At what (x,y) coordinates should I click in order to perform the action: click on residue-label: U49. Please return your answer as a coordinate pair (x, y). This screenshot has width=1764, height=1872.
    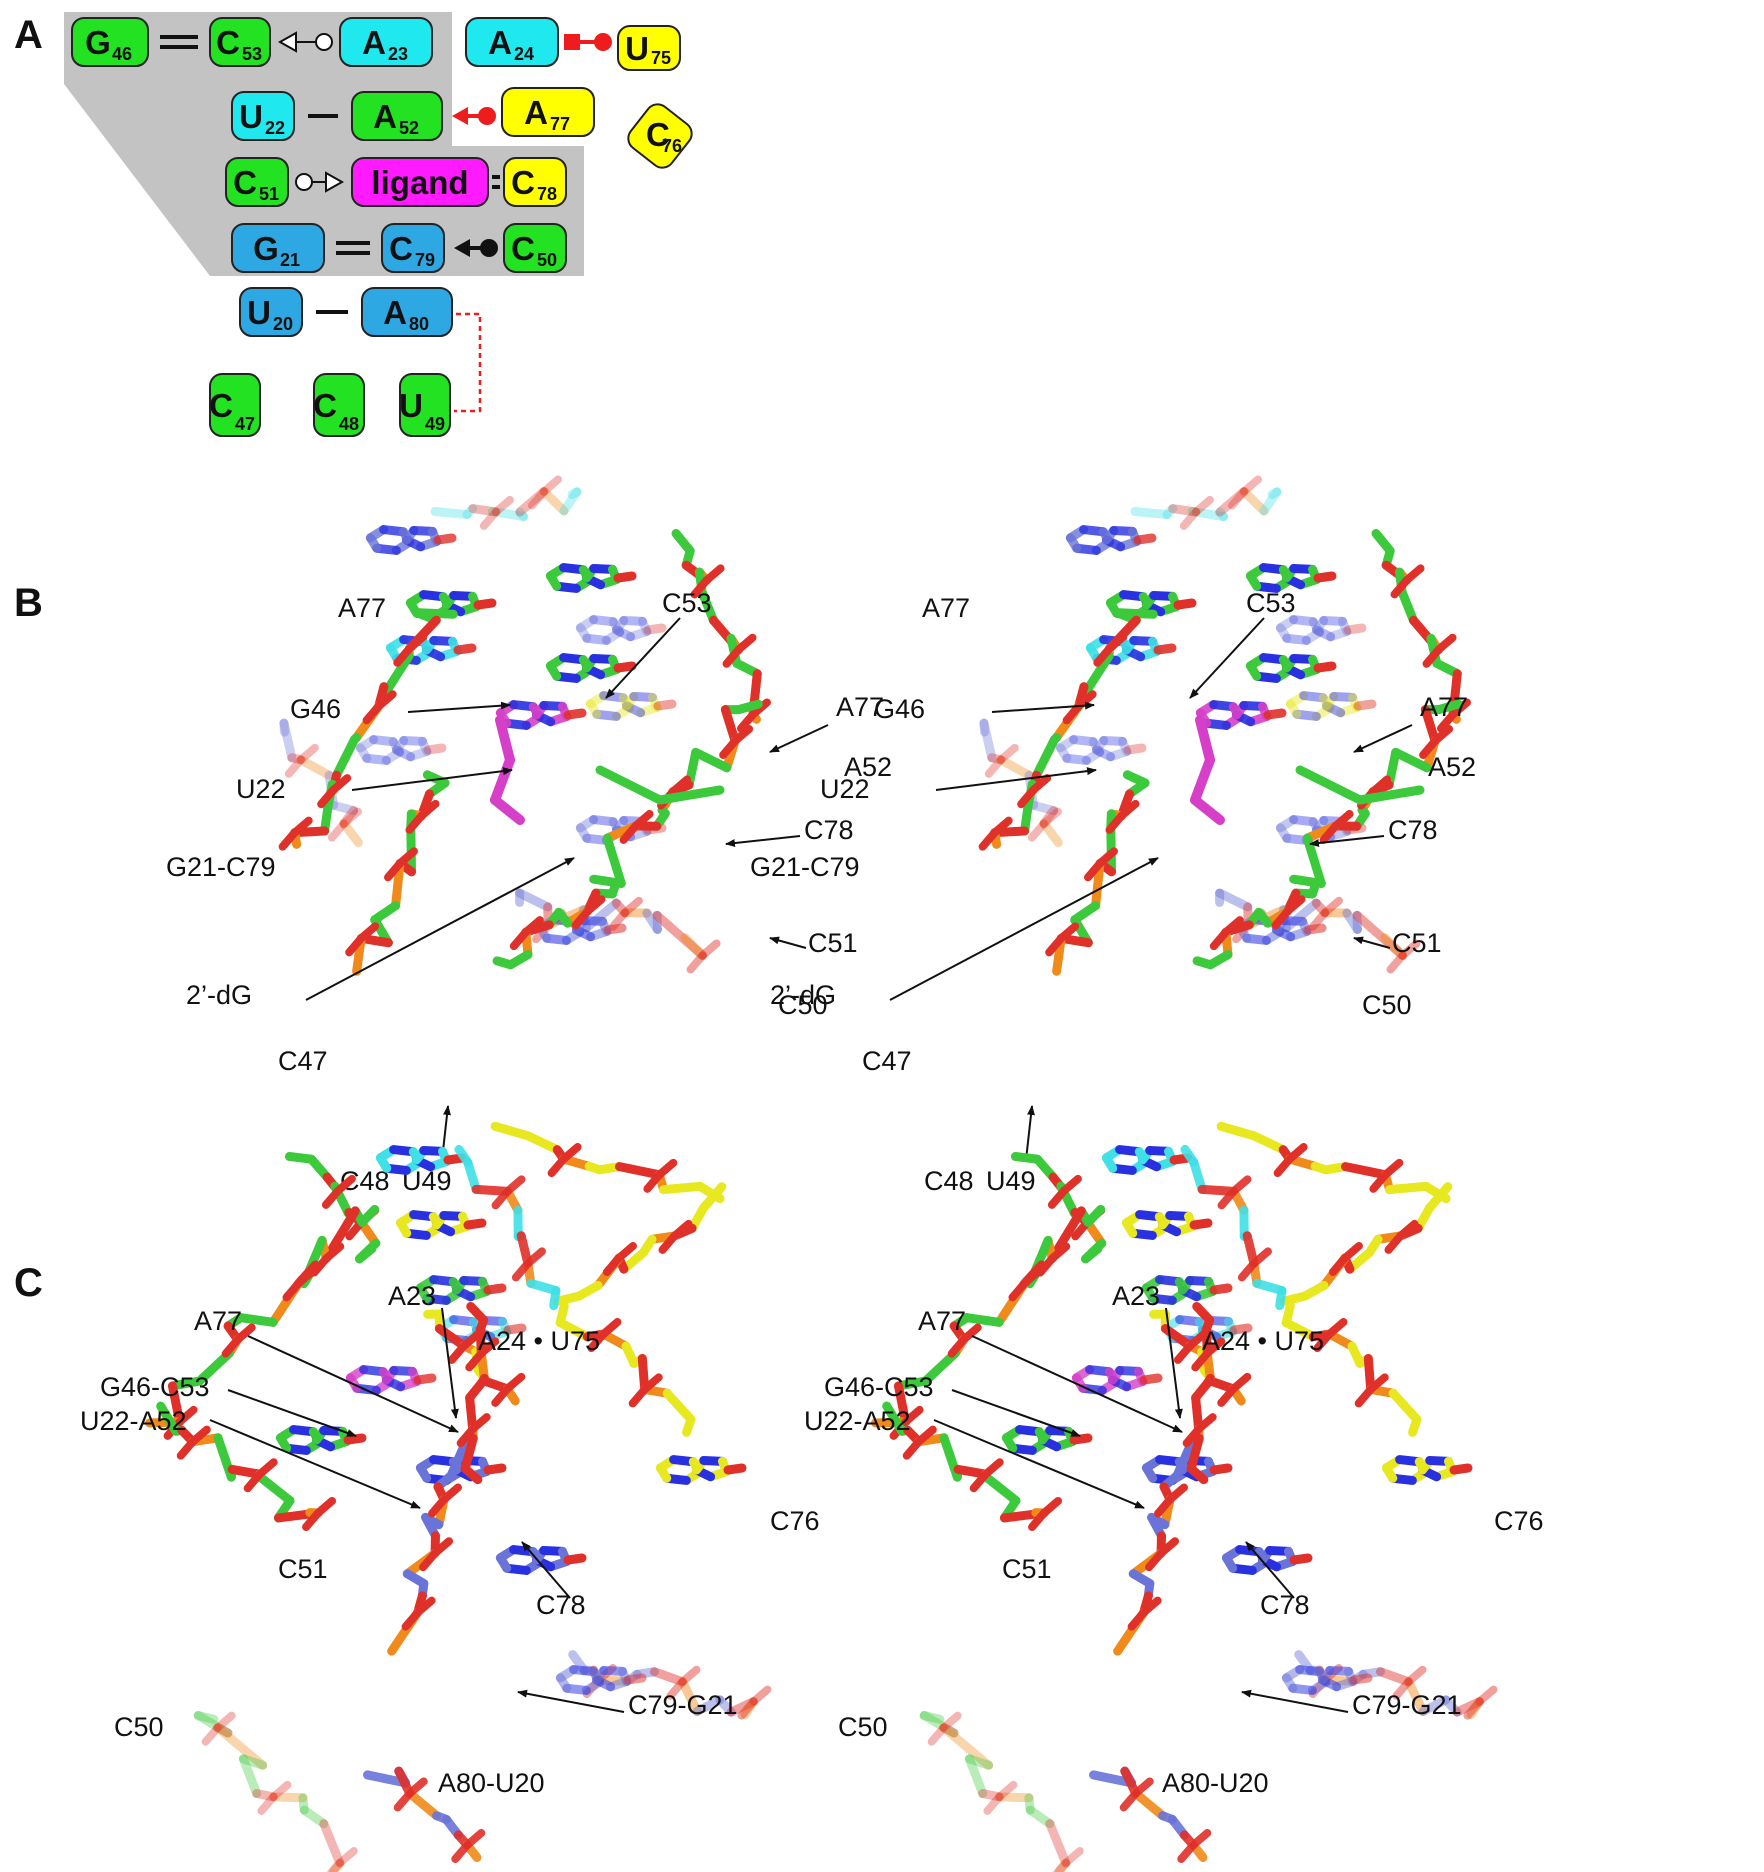
    Looking at the image, I should click on (1011, 1181).